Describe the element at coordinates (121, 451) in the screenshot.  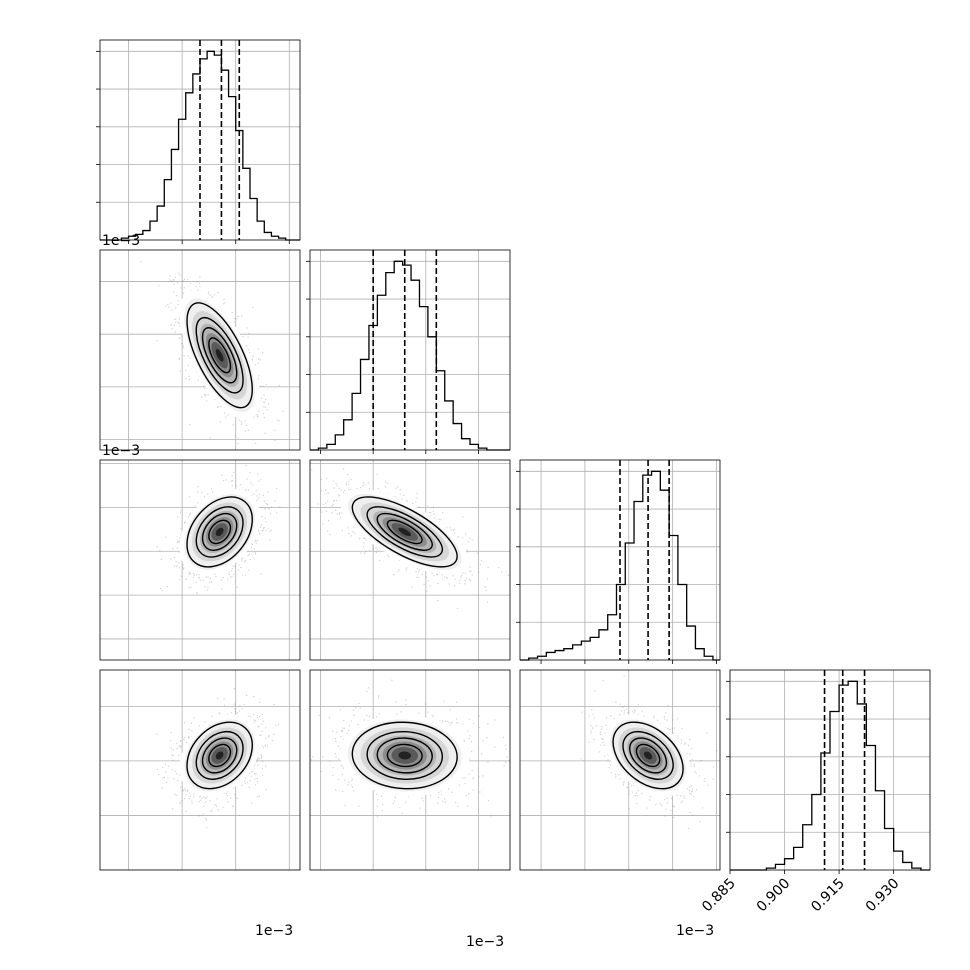
I see `offset-label-row1-param1: 1e−3` at that location.